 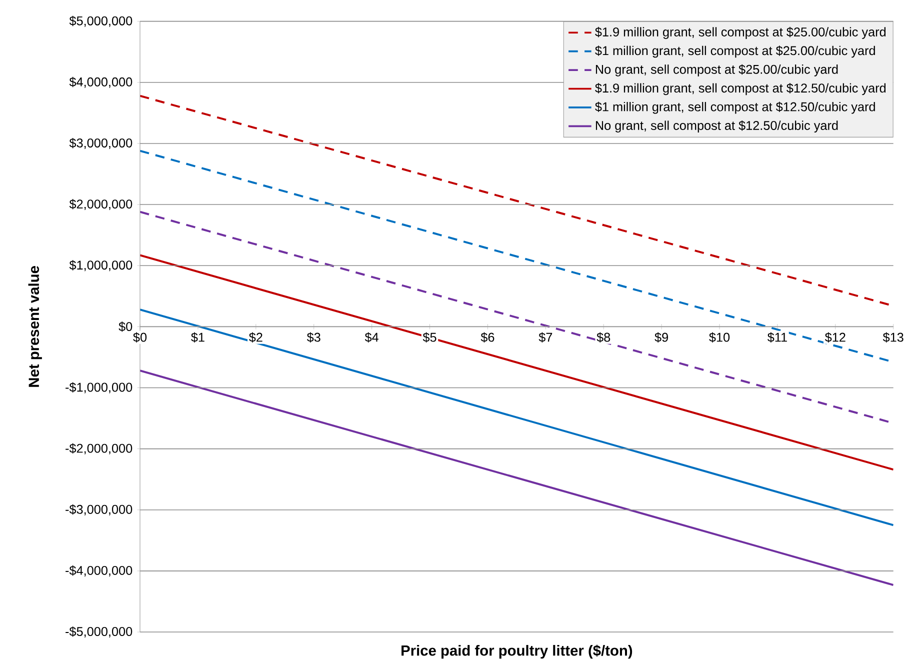 I want to click on y-tick-label: $0, so click(x=125, y=327).